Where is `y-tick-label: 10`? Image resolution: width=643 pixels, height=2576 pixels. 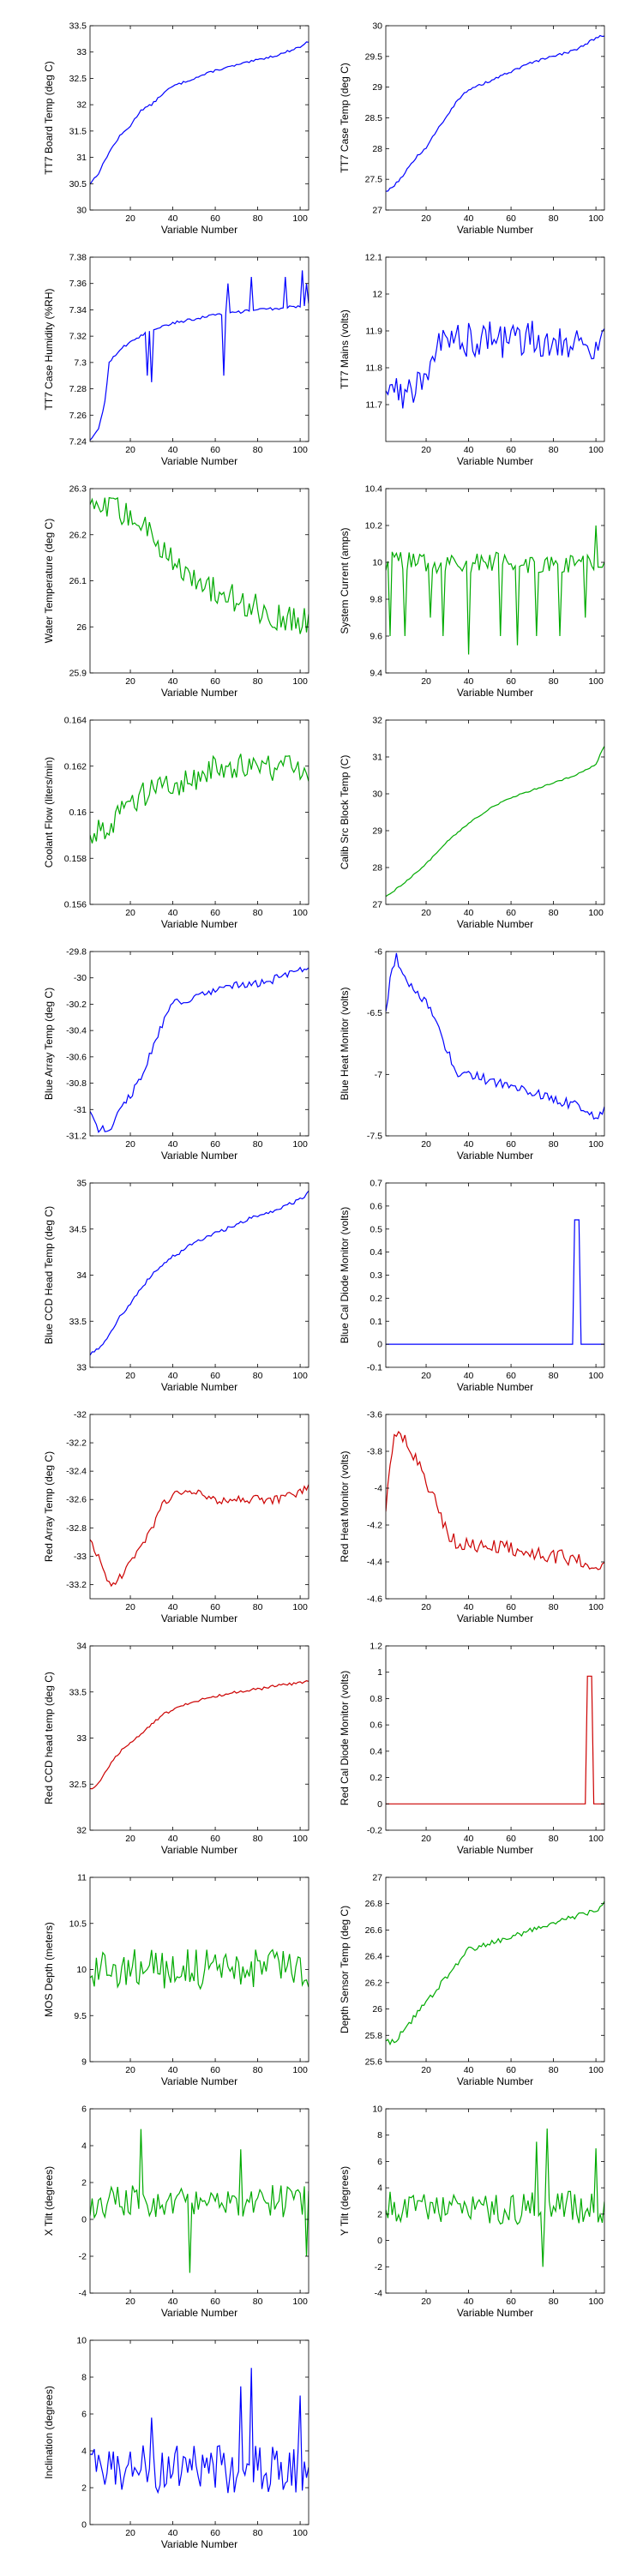 y-tick-label: 10 is located at coordinates (81, 1970).